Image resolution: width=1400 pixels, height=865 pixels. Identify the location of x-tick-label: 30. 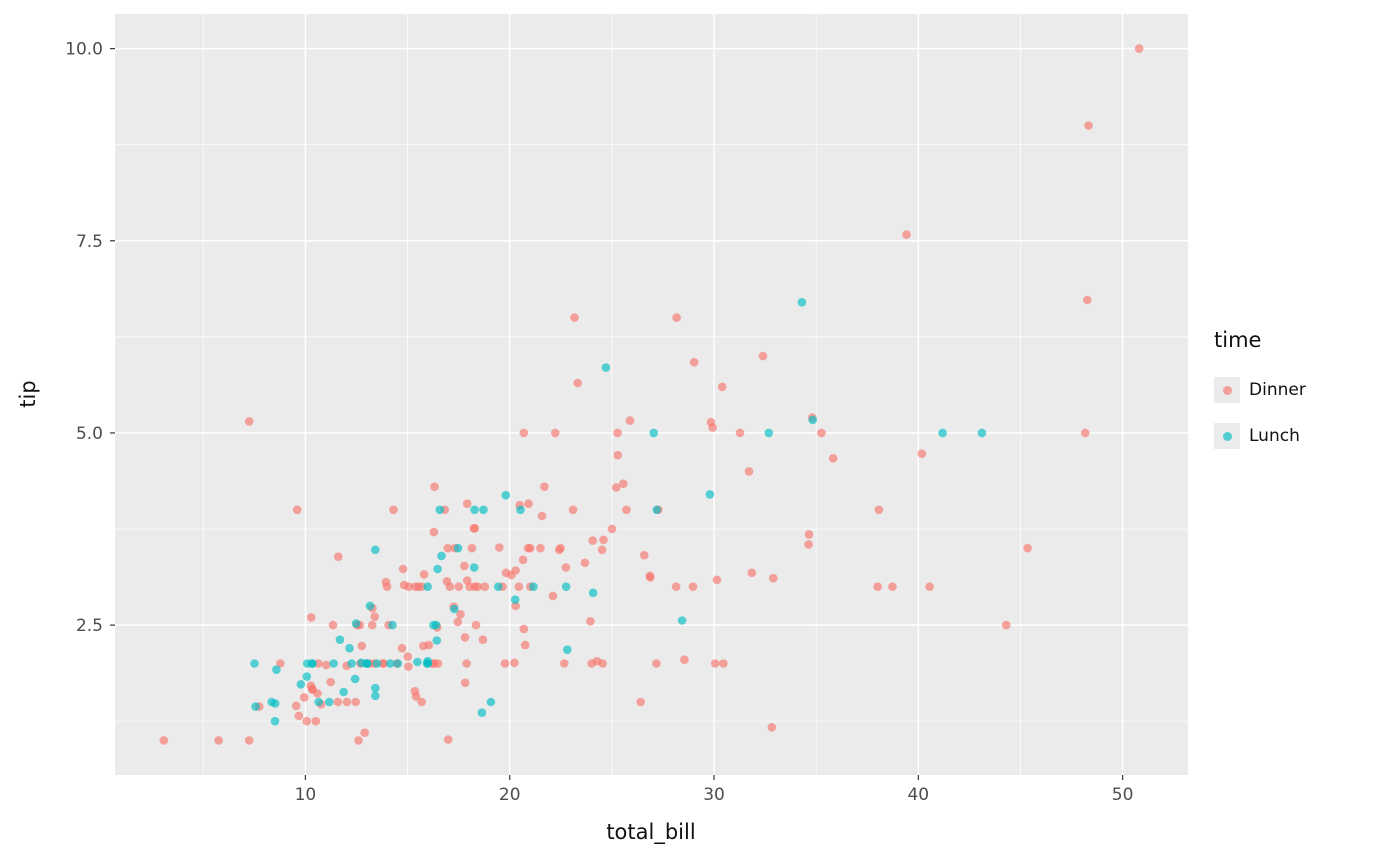
(714, 795).